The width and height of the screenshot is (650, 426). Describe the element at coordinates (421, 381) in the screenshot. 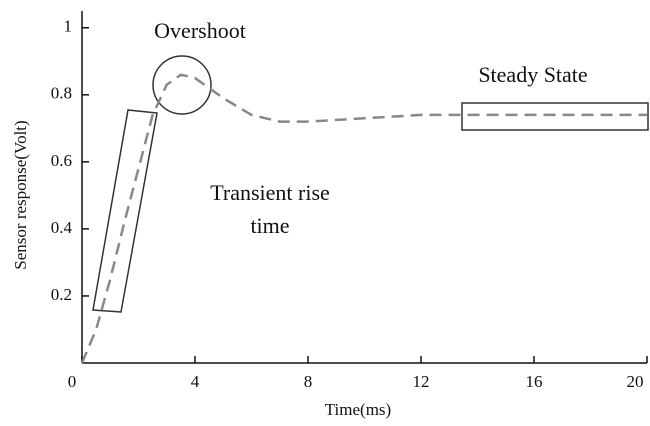

I see `x-tick-label: 12` at that location.